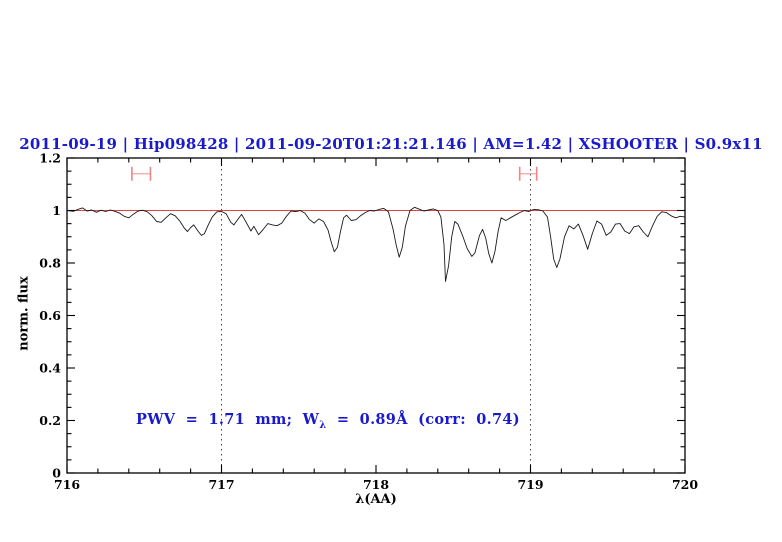  Describe the element at coordinates (334, 173) in the screenshot. I see `ew-band-markers` at that location.